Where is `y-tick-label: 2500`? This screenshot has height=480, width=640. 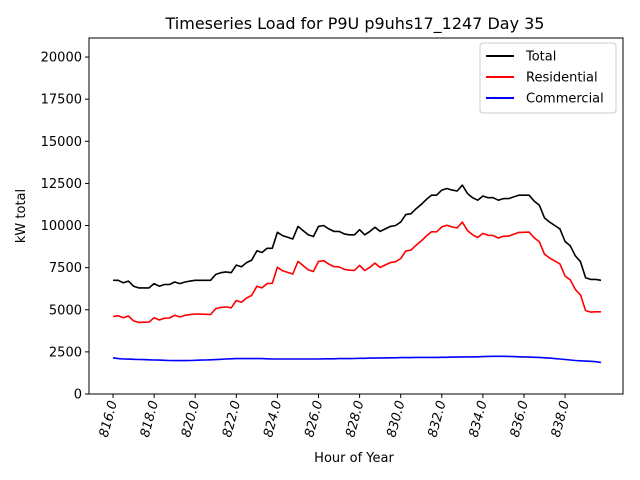 y-tick-label: 2500 is located at coordinates (65, 352).